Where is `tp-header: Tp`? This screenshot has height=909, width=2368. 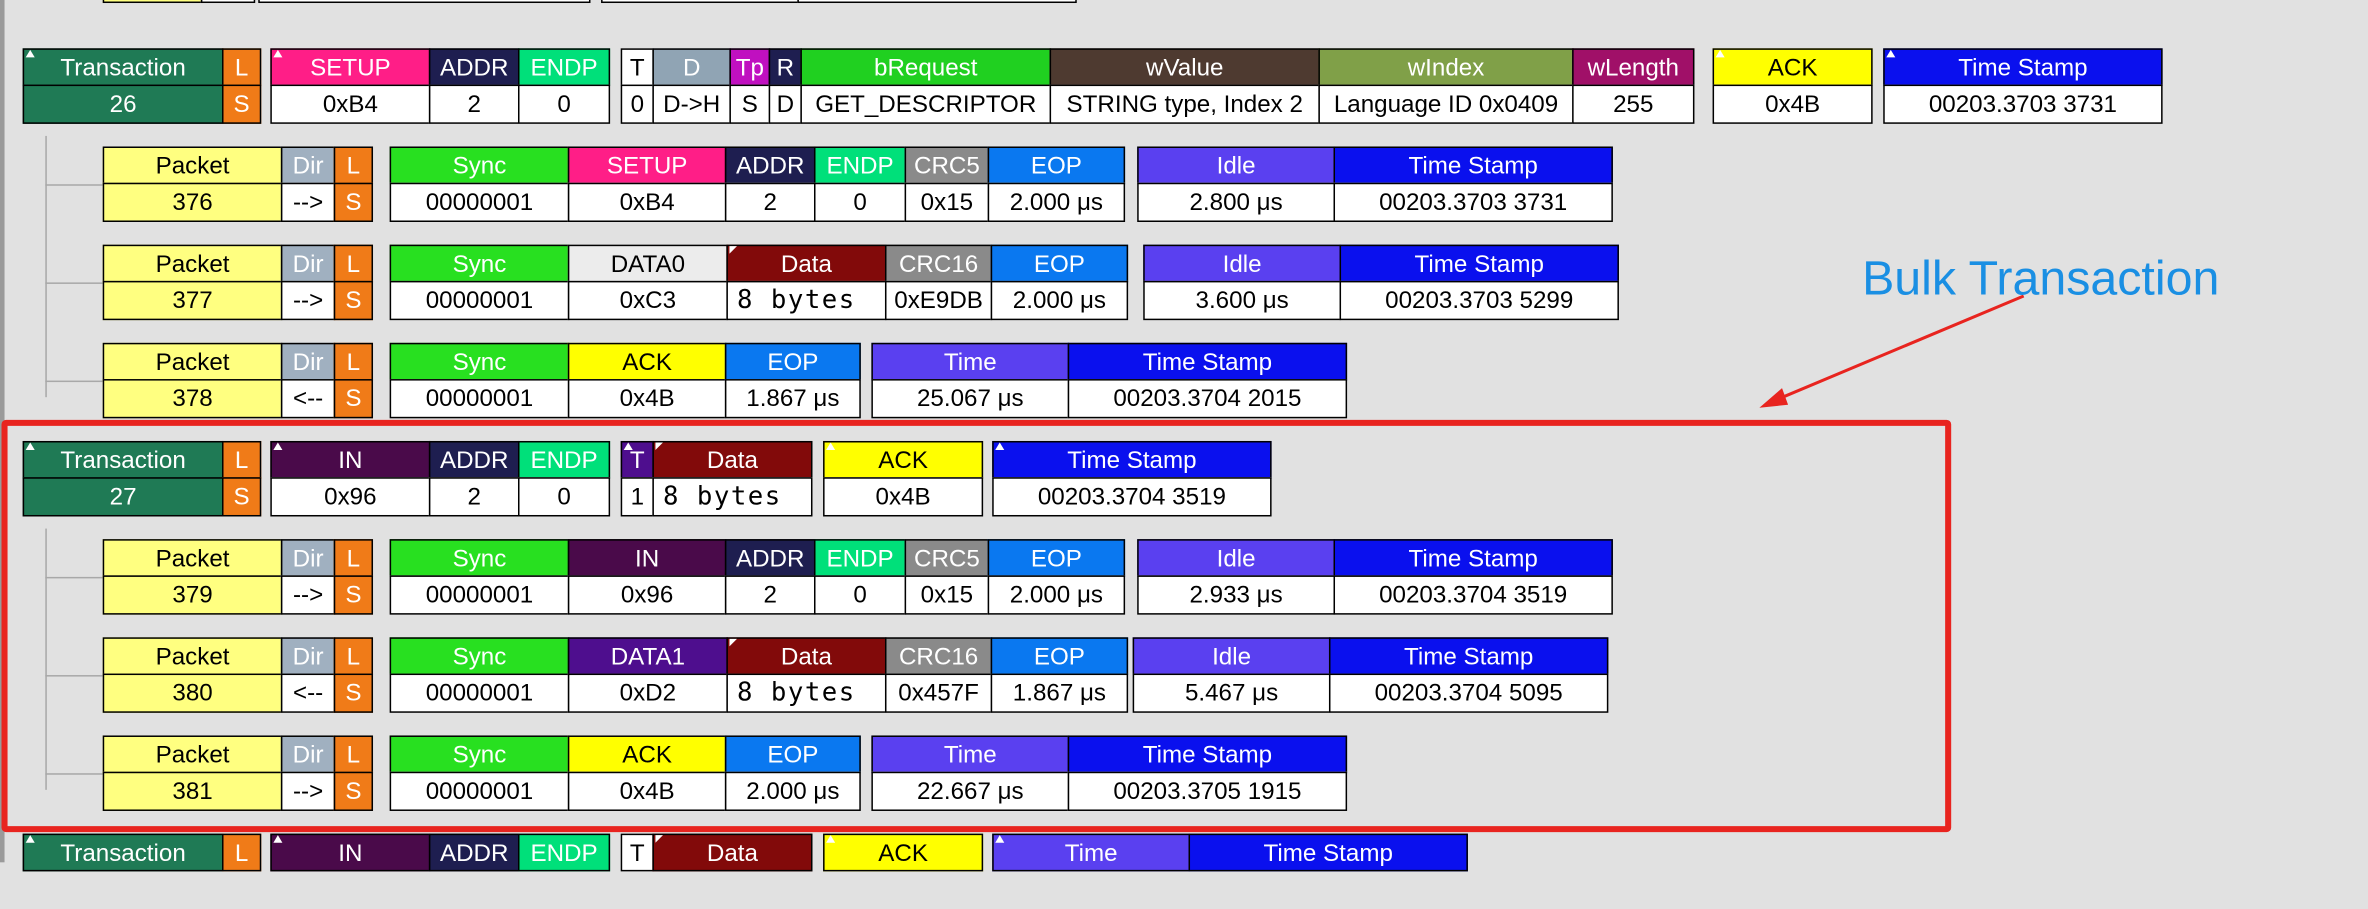 tp-header: Tp is located at coordinates (750, 67).